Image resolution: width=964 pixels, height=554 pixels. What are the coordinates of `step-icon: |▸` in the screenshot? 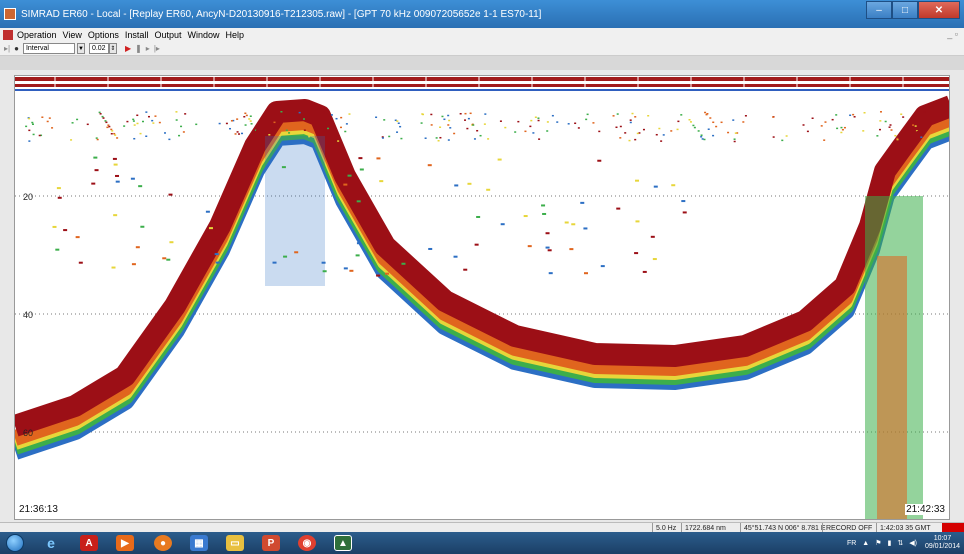 It's located at (156, 48).